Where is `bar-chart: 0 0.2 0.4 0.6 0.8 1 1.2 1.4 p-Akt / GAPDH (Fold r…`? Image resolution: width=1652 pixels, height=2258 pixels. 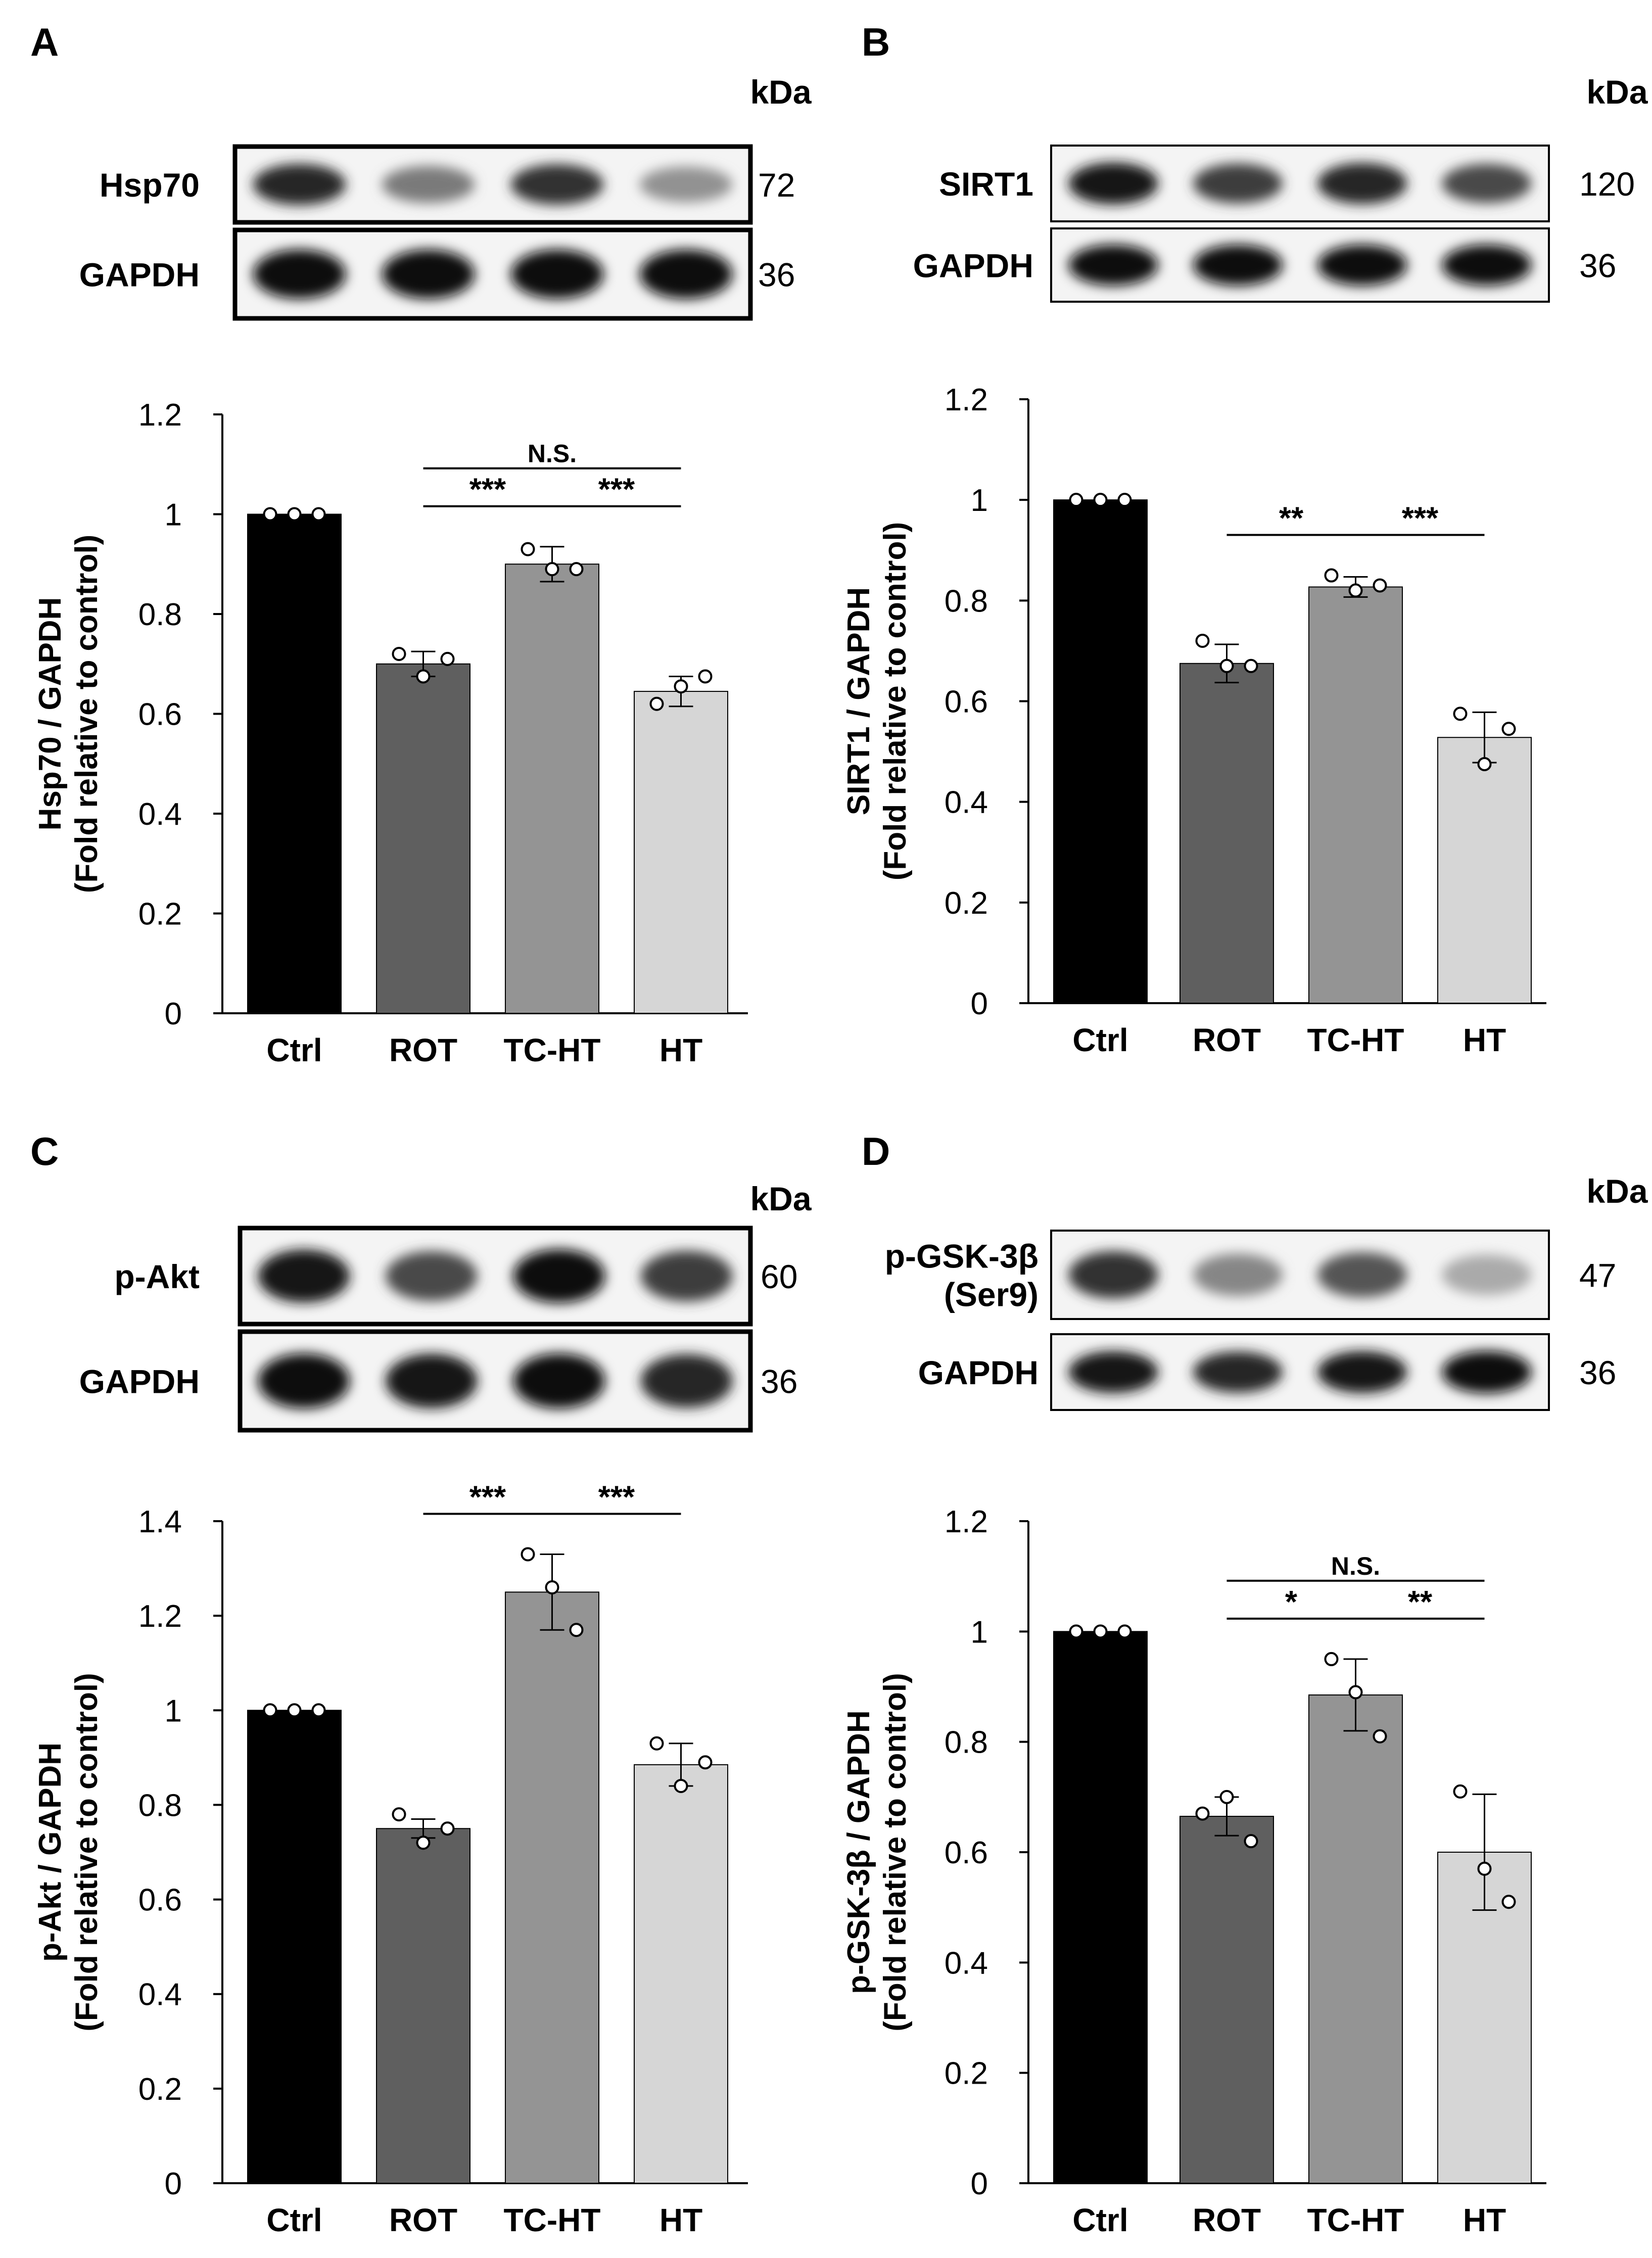 bar-chart: 0 0.2 0.4 0.6 0.8 1 1.2 1.4 p-Akt / GAPDH (Fold r… is located at coordinates (391, 1859).